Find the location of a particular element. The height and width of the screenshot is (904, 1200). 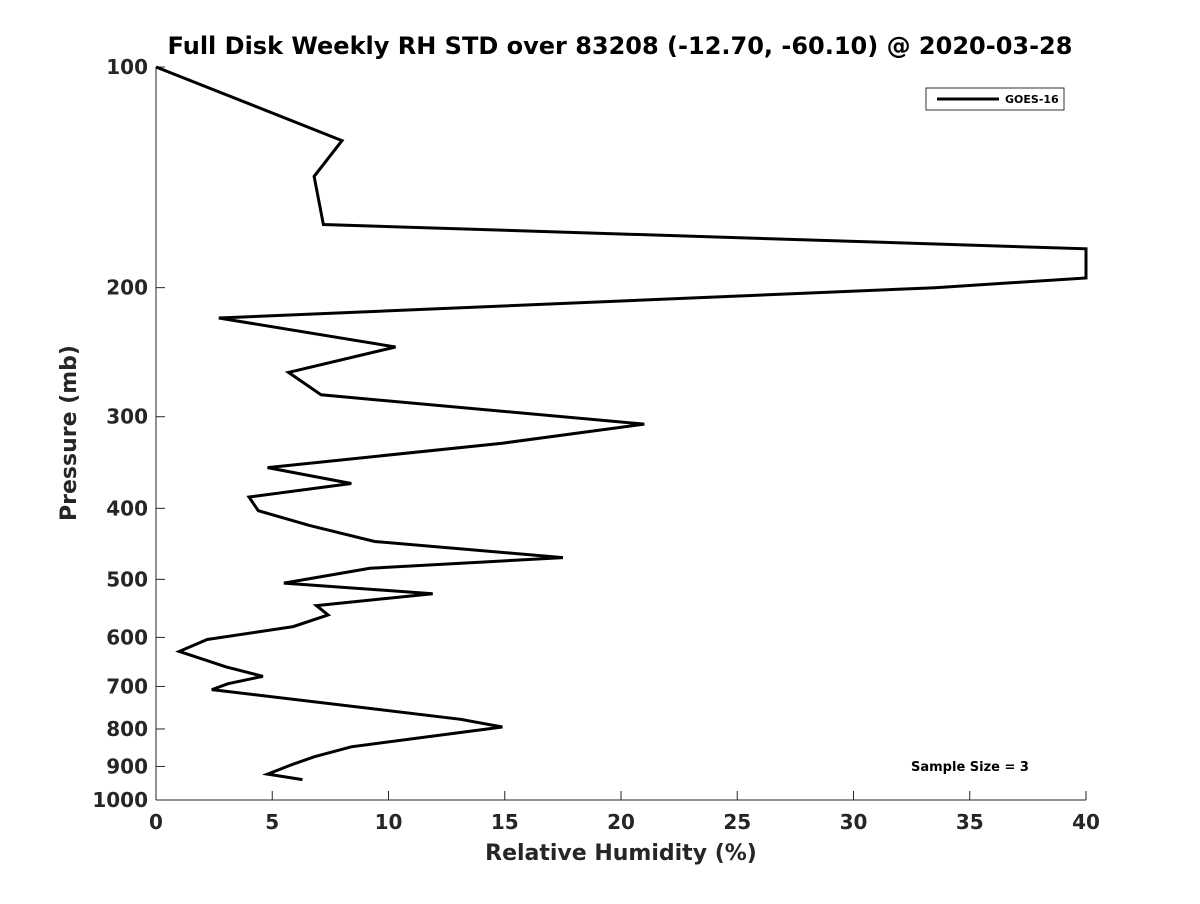

x-axis-label: Relative Humidity (%) is located at coordinates (621, 853).